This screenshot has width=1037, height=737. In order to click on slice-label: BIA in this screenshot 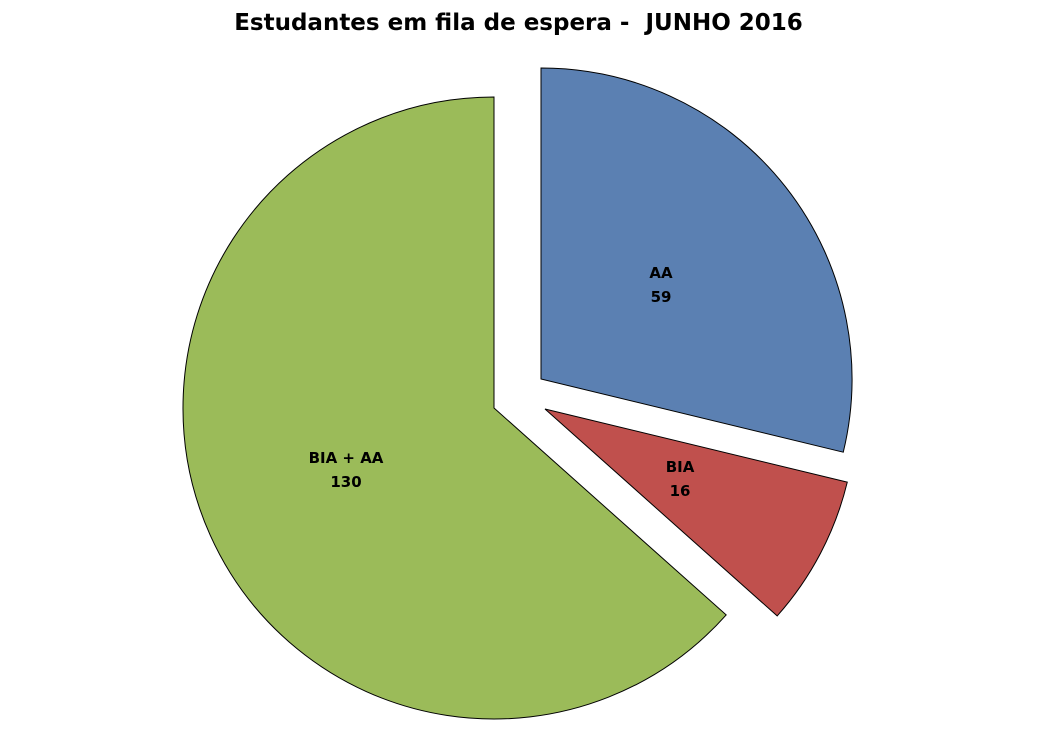, I will do `click(680, 467)`.